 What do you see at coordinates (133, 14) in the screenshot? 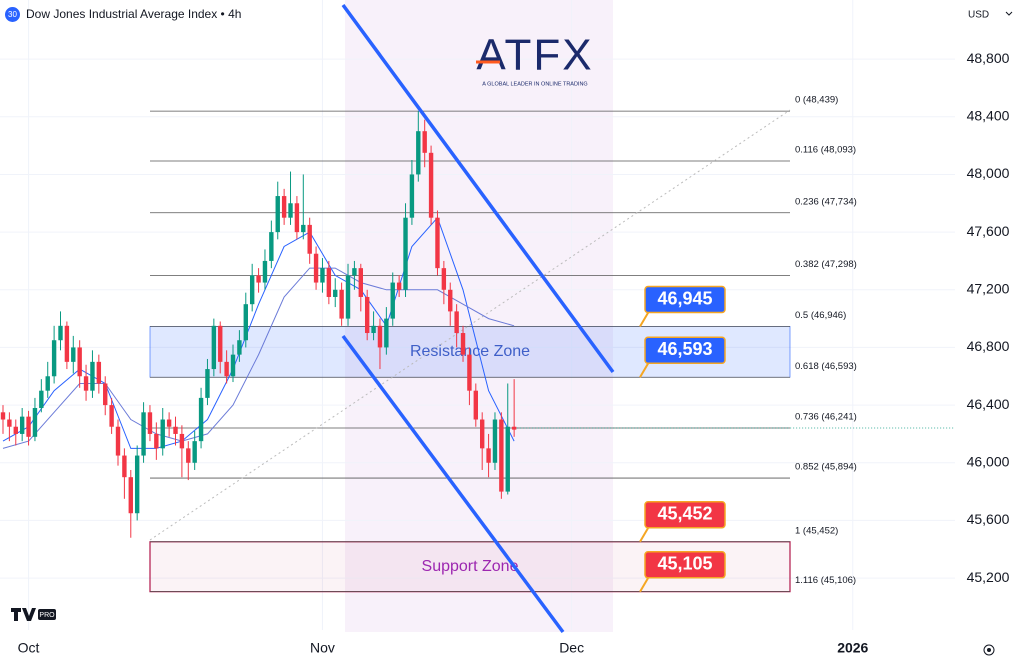
I see `chart-title: Dow Jones Industrial Average Index • 4h` at bounding box center [133, 14].